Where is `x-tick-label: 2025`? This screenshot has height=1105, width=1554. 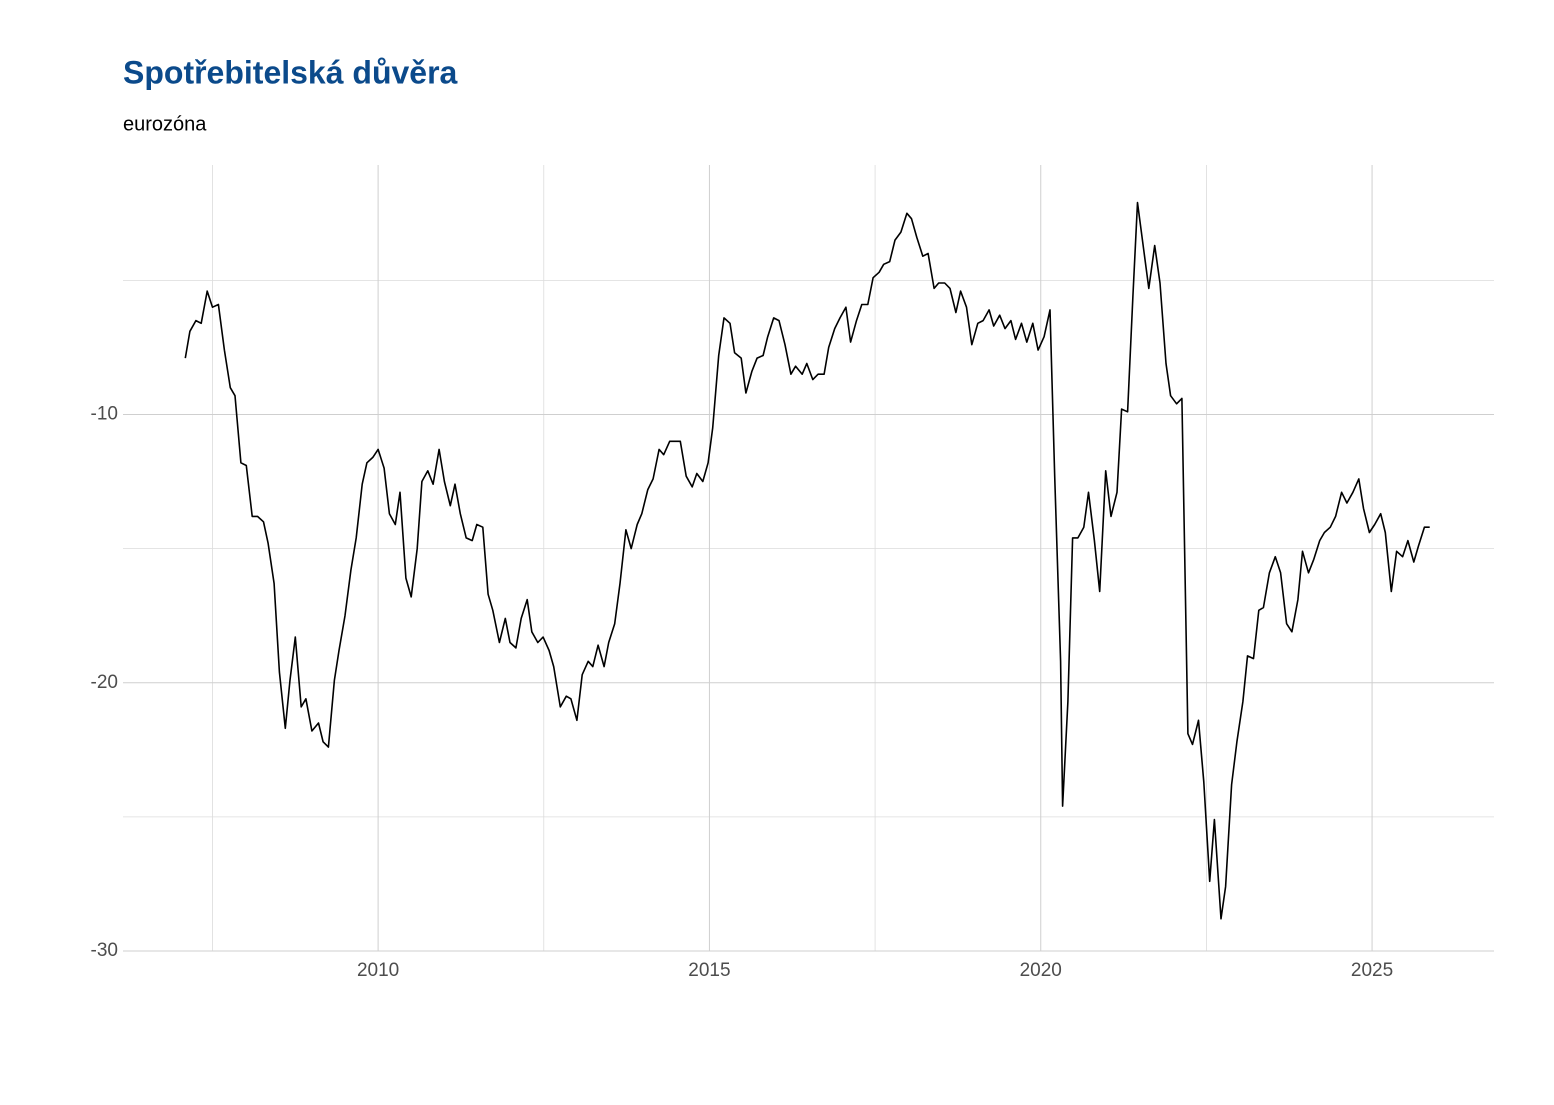 x-tick-label: 2025 is located at coordinates (1372, 970).